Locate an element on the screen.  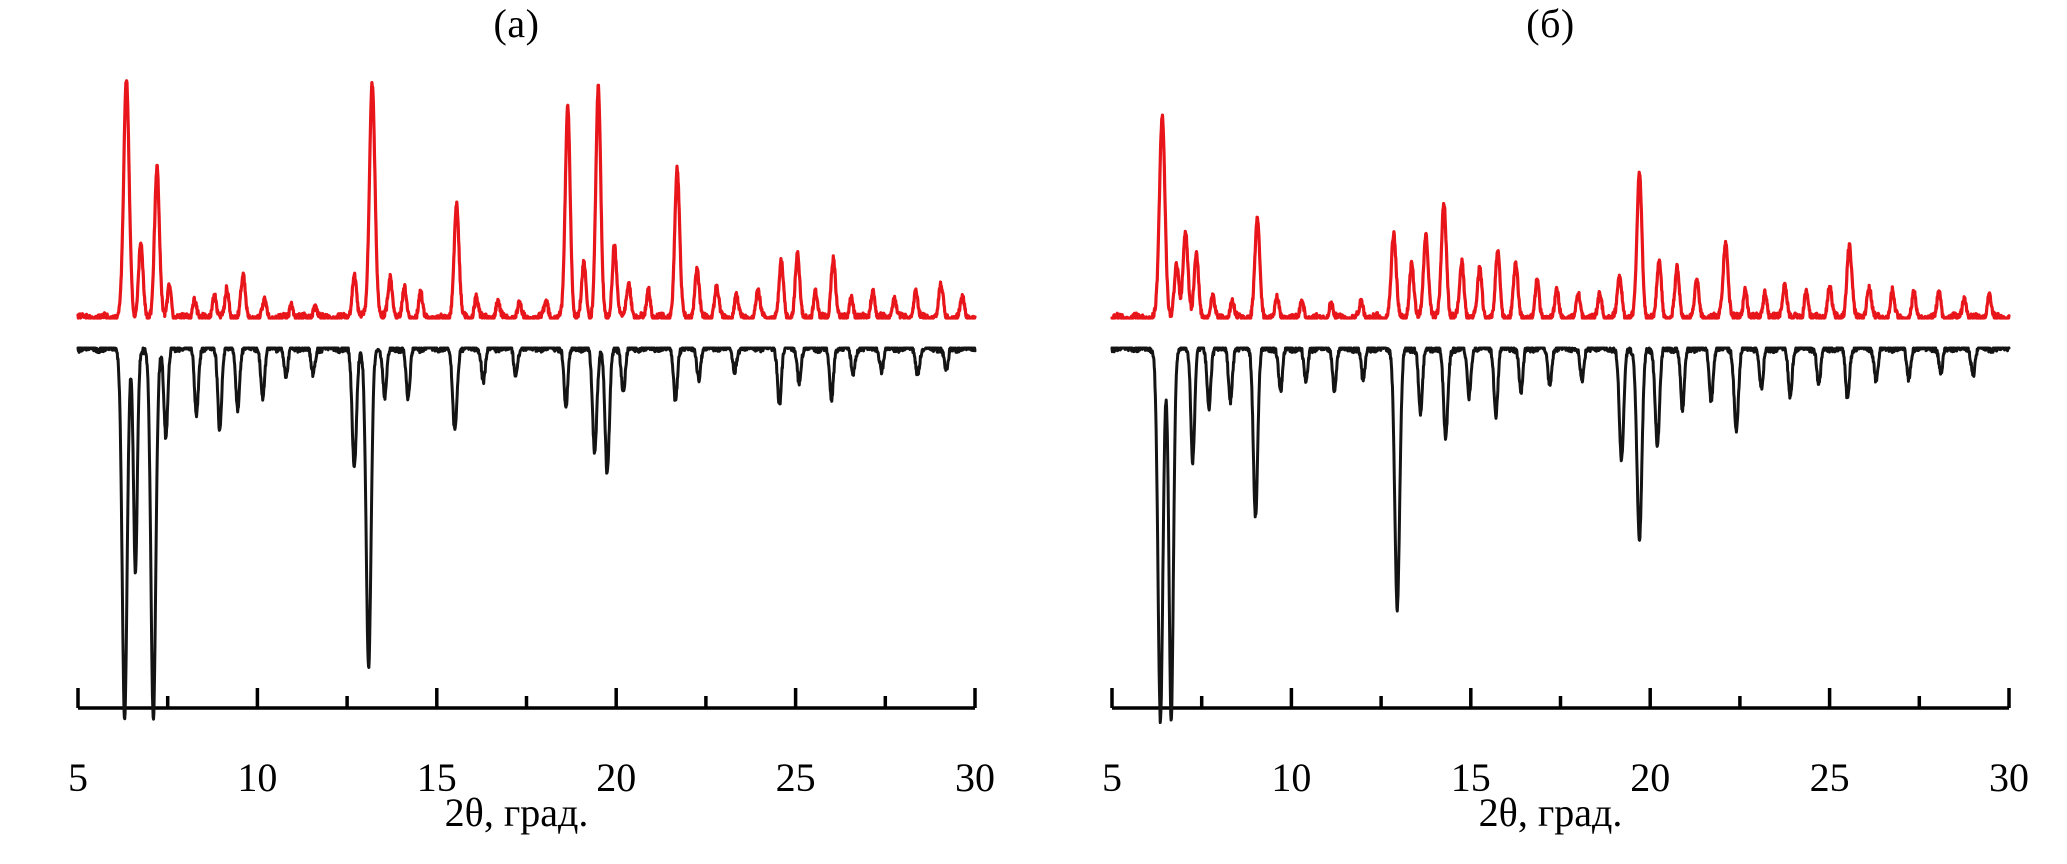
panel-b-label: (б) is located at coordinates (1550, 23).